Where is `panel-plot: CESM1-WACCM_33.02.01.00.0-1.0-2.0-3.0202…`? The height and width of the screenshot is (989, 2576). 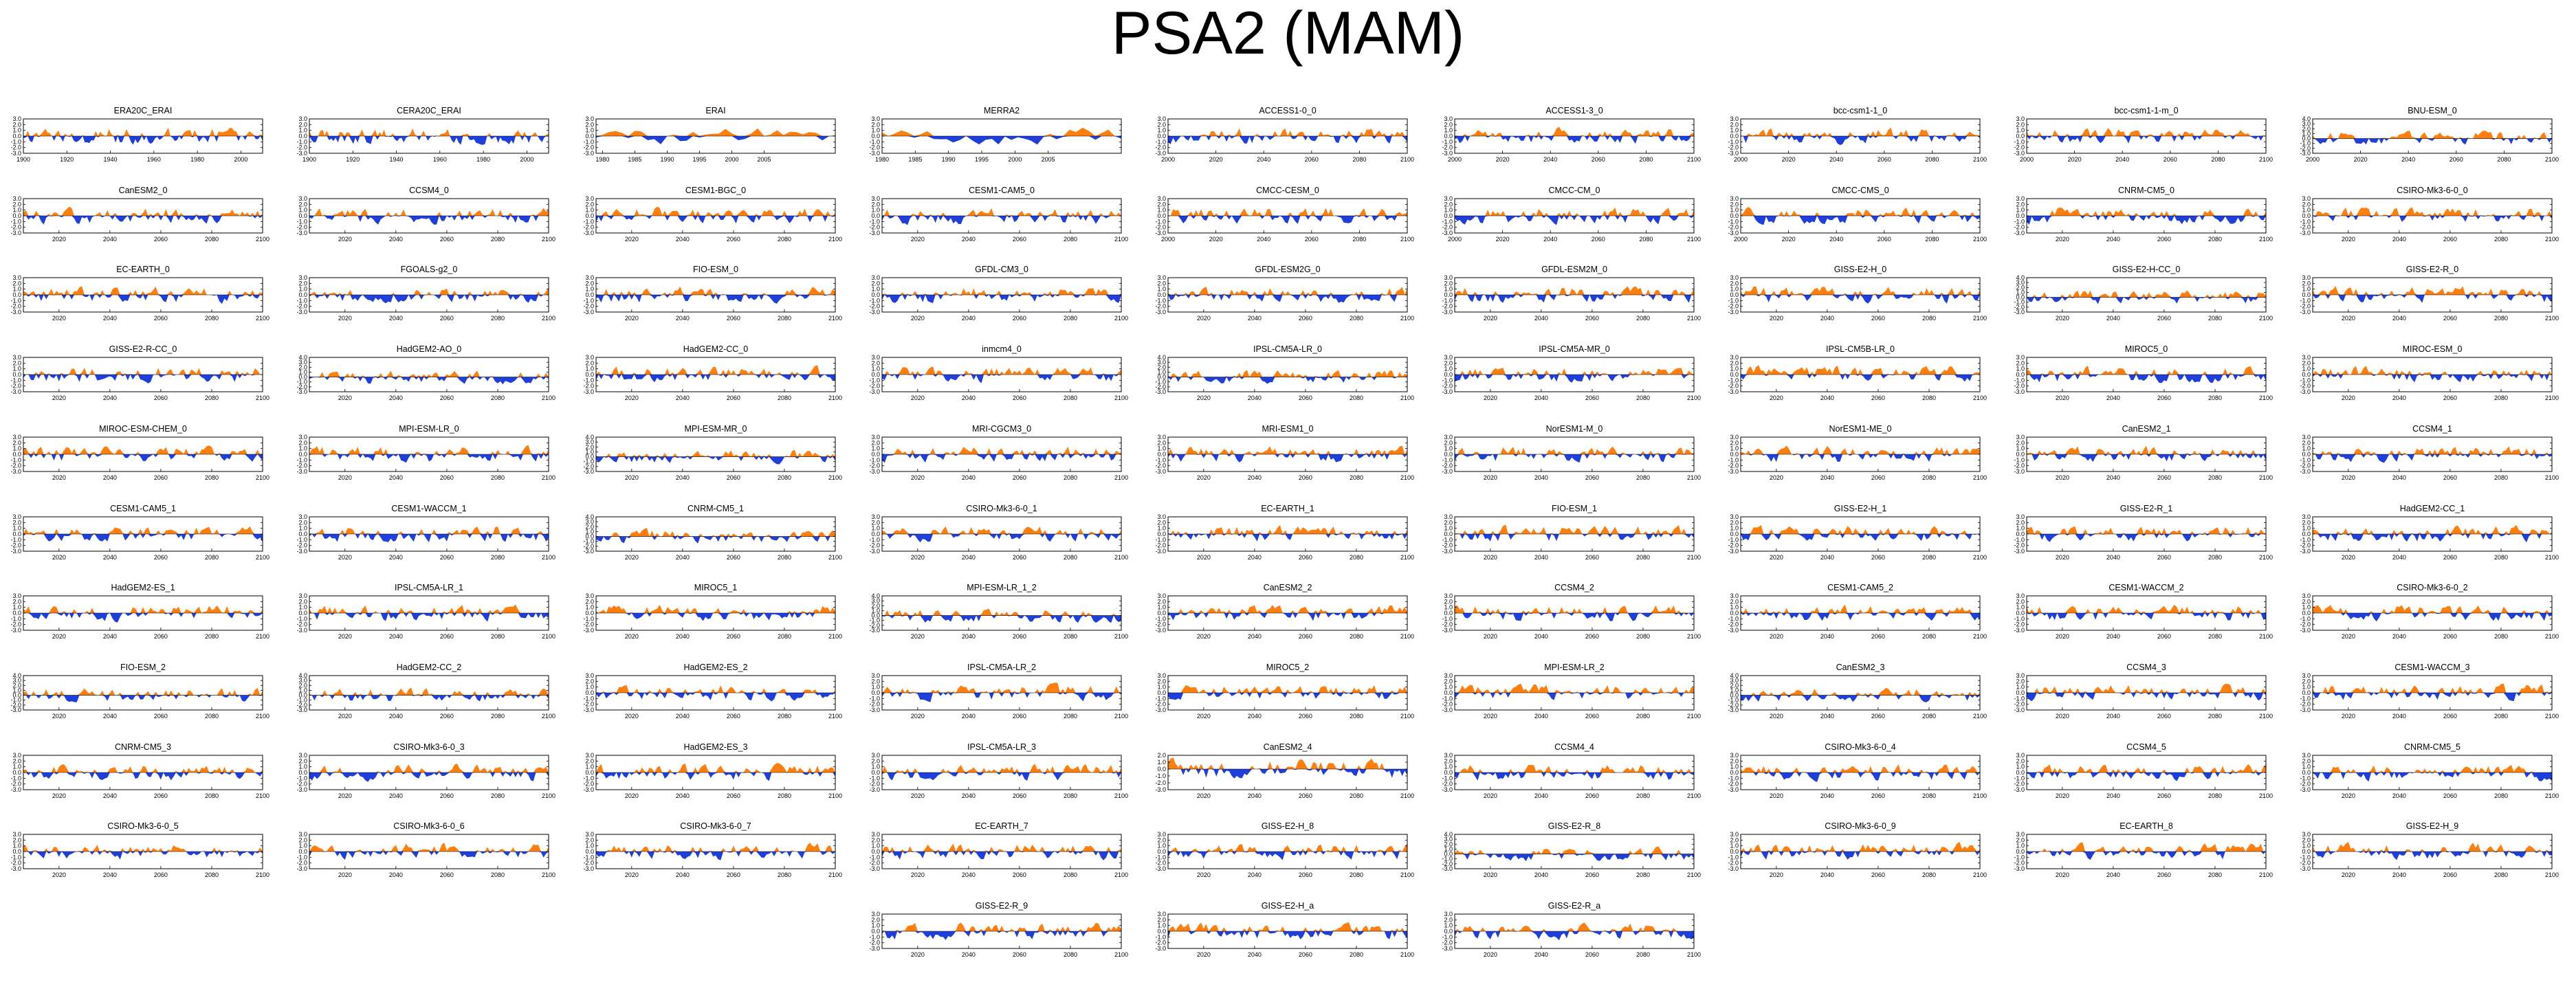
panel-plot: CESM1-WACCM_33.02.01.00.0-1.0-2.0-3.0202… is located at coordinates (2430, 692).